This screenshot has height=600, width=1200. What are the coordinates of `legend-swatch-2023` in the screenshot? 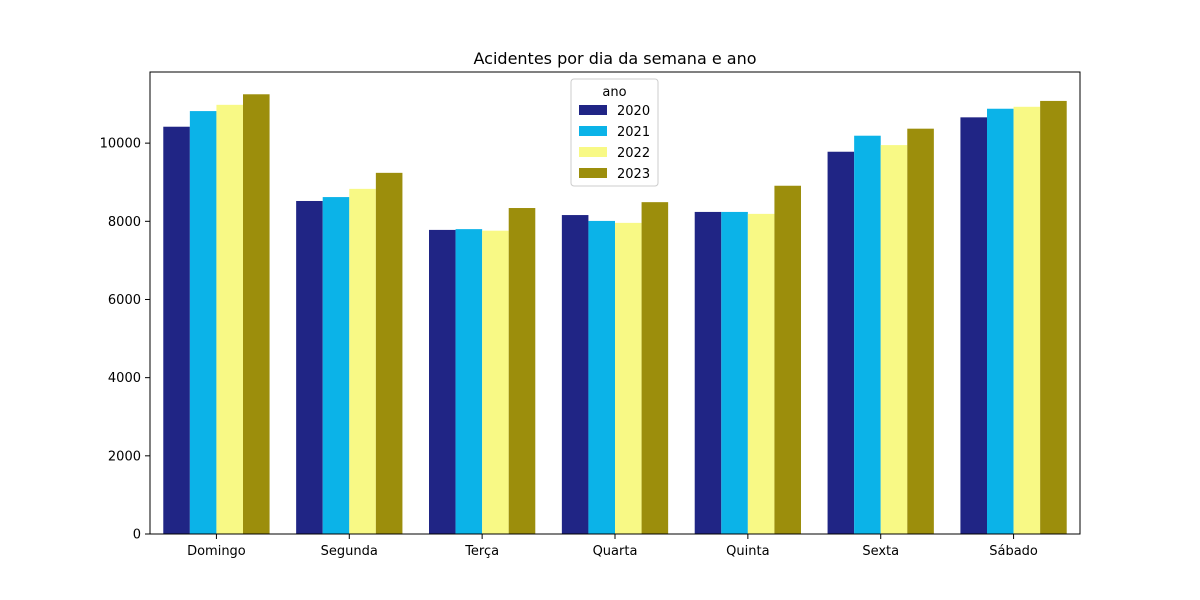 It's located at (593, 173).